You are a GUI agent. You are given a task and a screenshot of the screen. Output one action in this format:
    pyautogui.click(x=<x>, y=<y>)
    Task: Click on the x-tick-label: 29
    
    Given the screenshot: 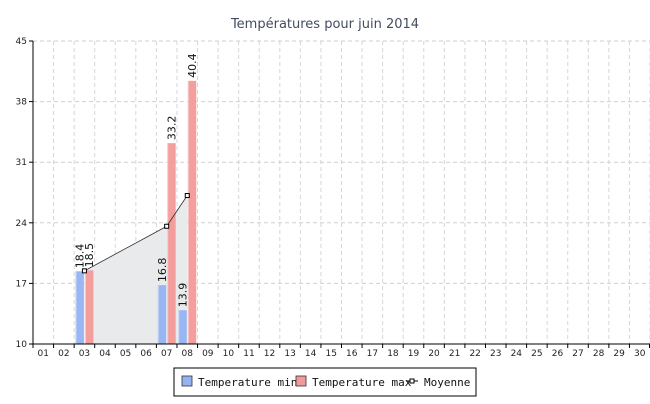 What is the action you would take?
    pyautogui.click(x=619, y=354)
    